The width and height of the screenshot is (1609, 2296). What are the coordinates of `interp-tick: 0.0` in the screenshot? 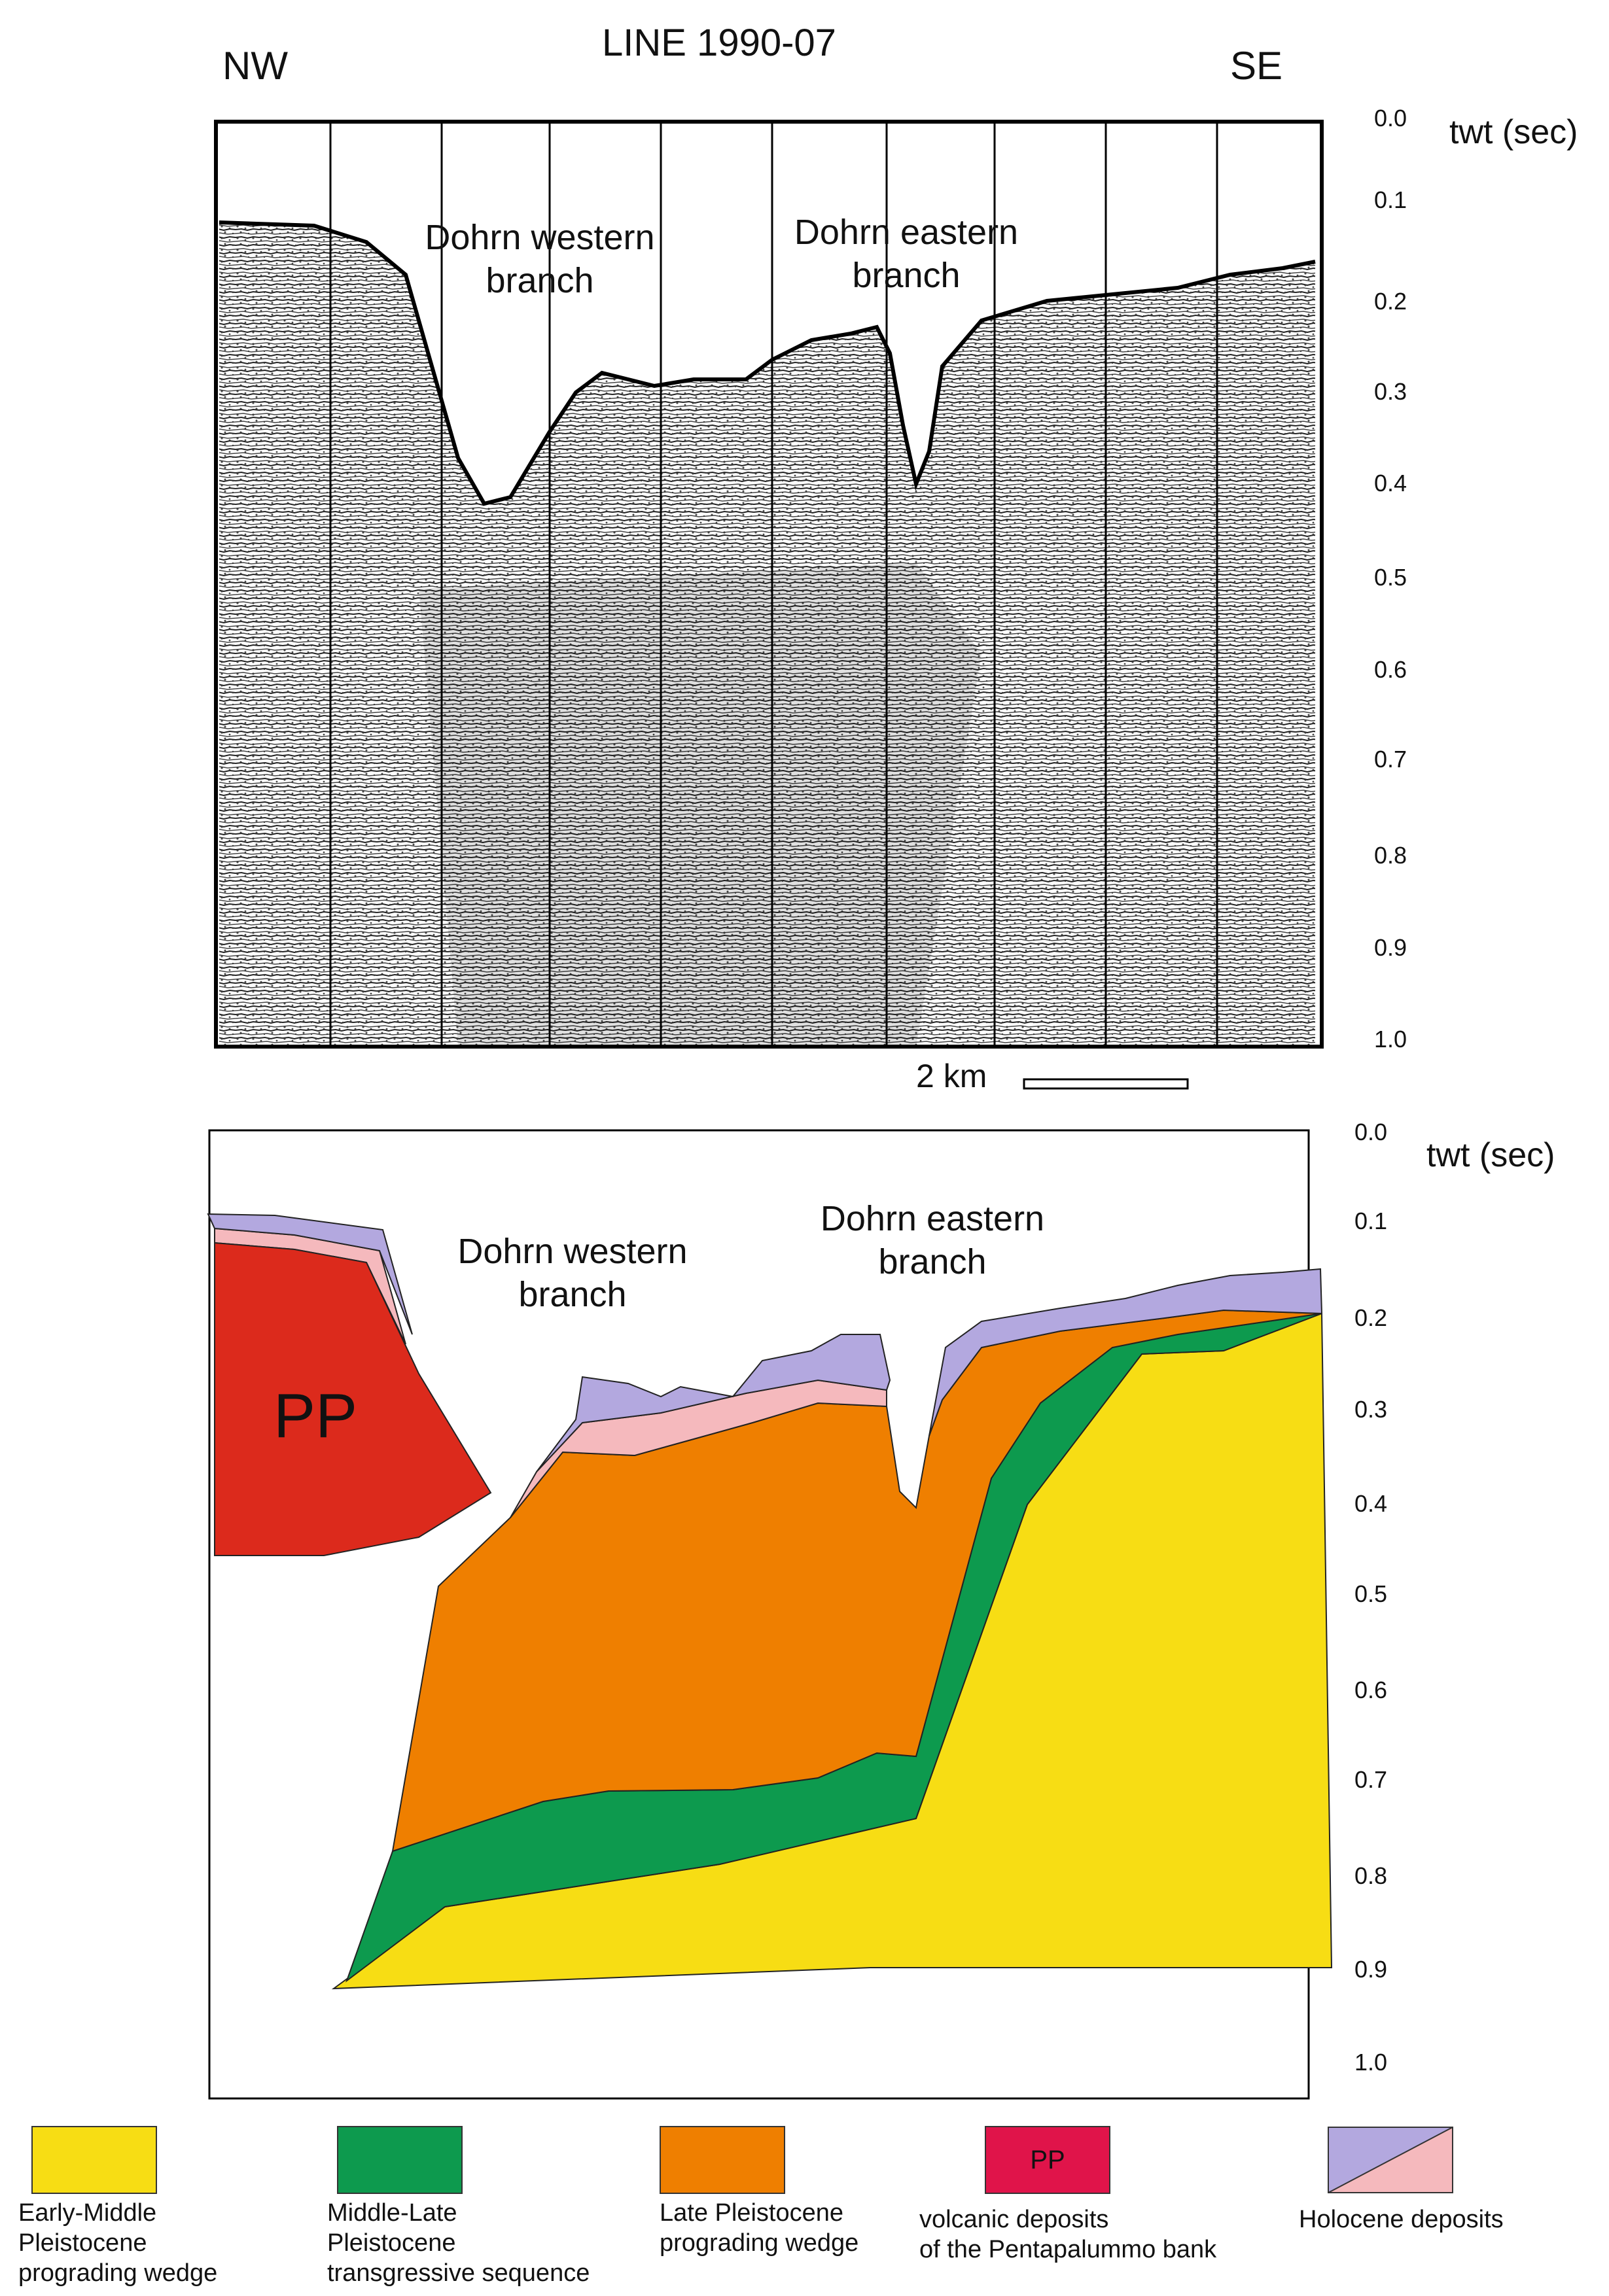 It's located at (1370, 1132).